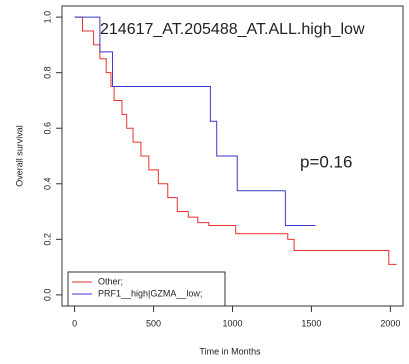  I want to click on y-tick-label: 0.0, so click(47, 295).